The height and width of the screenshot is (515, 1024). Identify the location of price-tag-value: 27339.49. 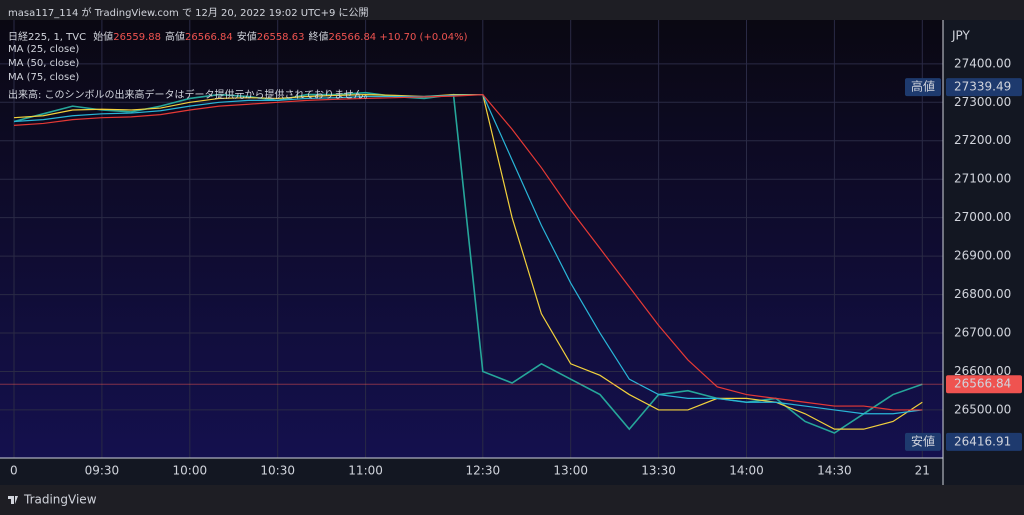
(982, 87).